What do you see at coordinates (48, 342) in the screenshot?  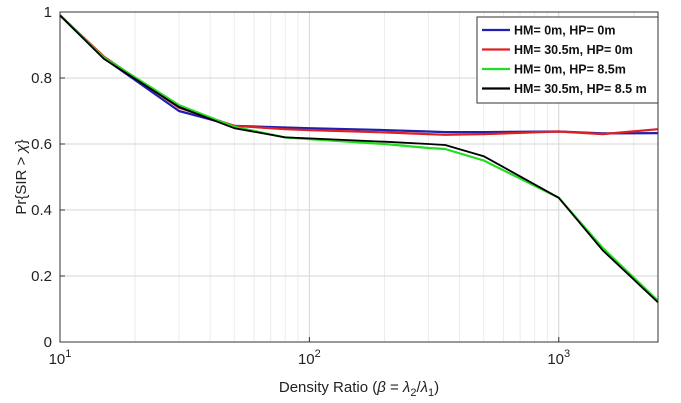 I see `y-tick-label: 0` at bounding box center [48, 342].